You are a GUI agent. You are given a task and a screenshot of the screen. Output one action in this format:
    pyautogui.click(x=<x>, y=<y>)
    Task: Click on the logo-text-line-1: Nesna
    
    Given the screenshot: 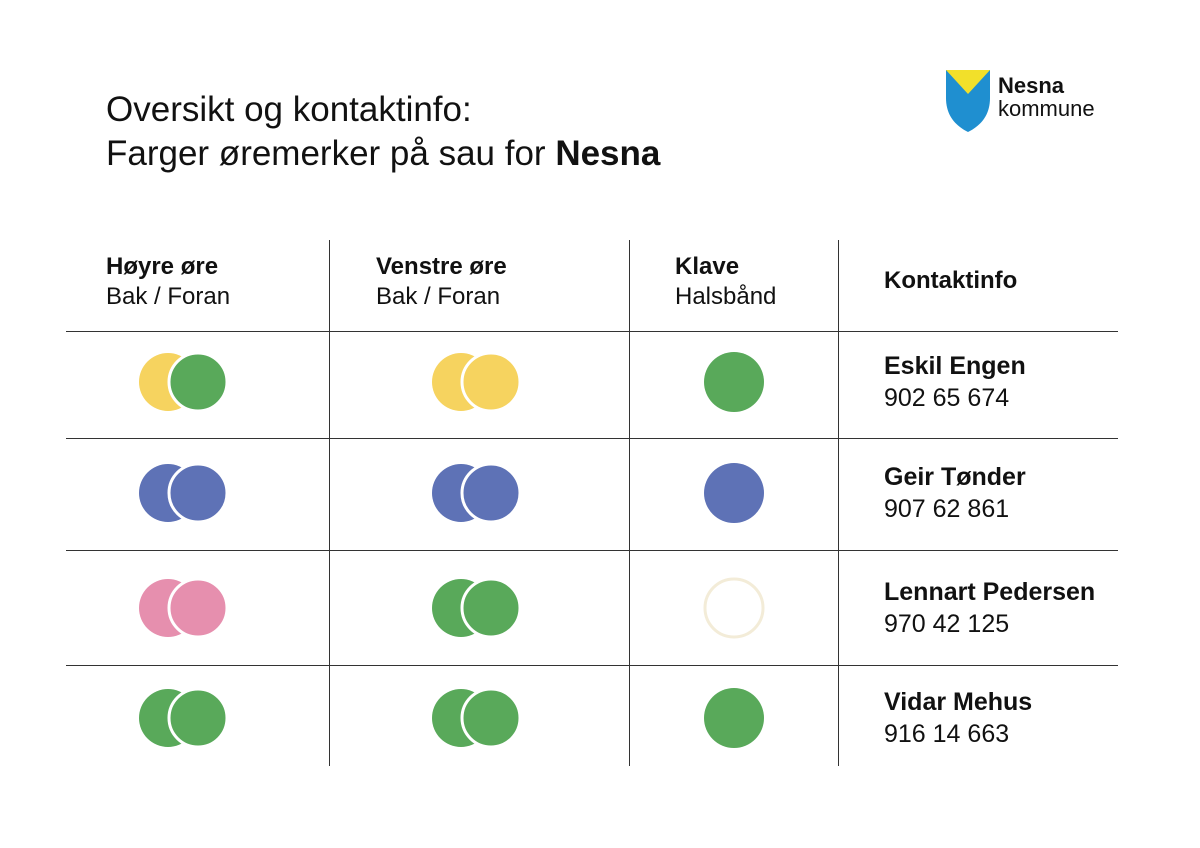 What is the action you would take?
    pyautogui.click(x=1031, y=85)
    